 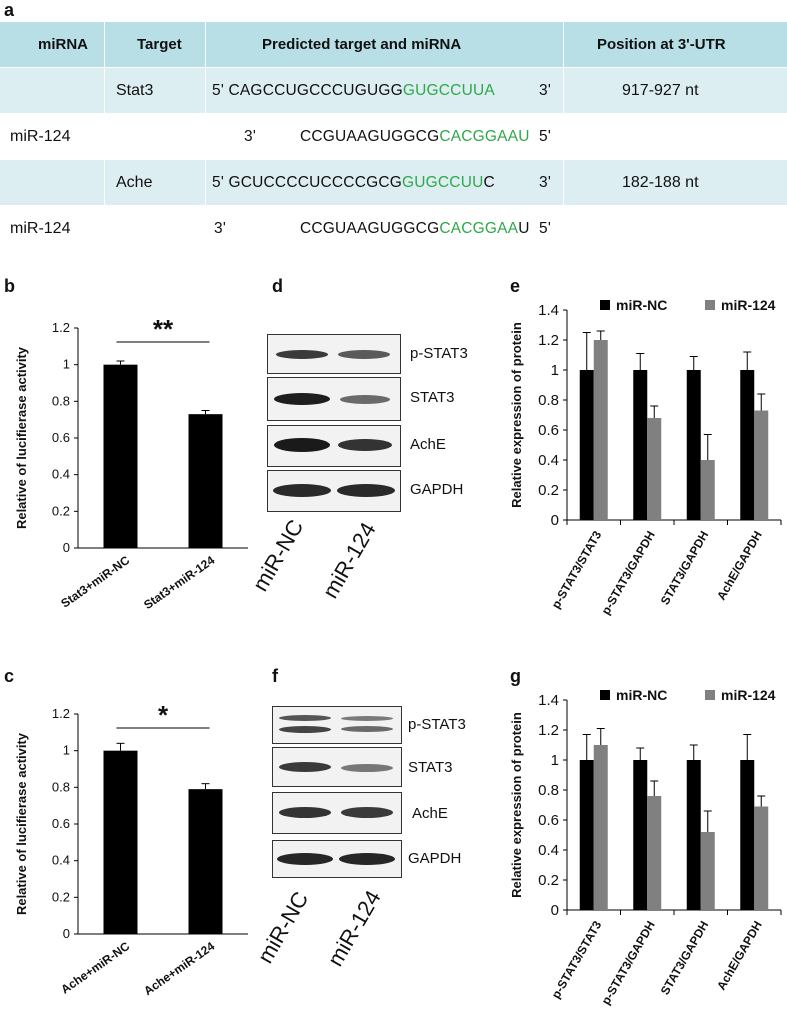 I want to click on x-tick-label: Stat3+miR-NC, so click(x=95, y=582).